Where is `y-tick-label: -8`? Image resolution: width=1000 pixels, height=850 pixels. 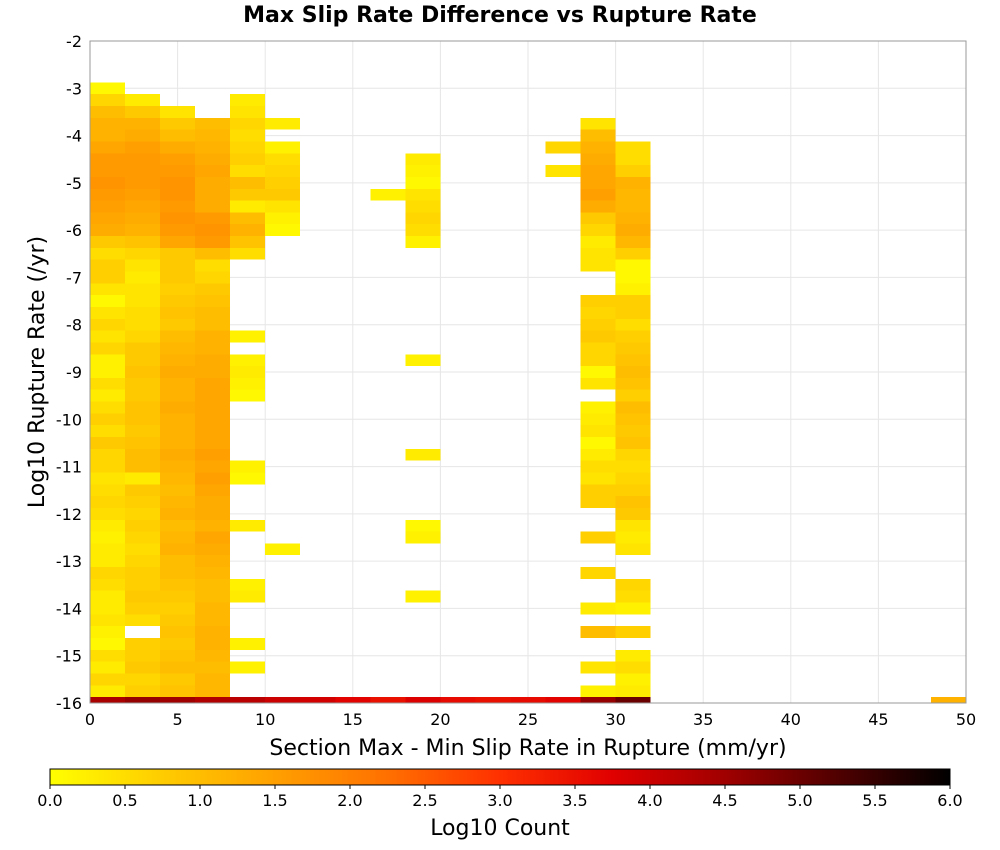 y-tick-label: -8 is located at coordinates (74, 325).